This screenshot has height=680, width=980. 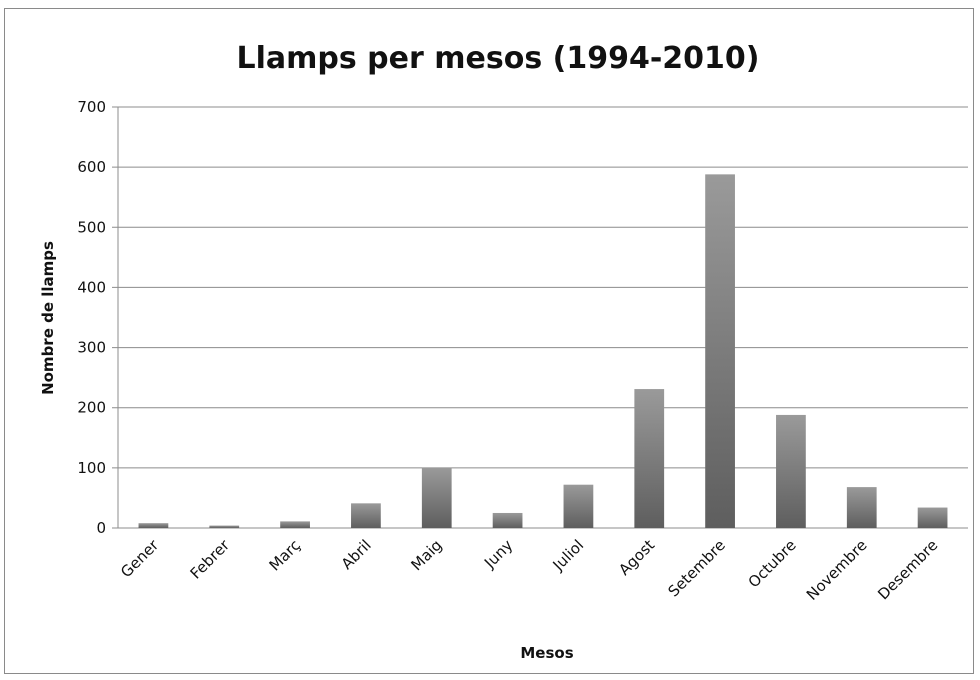 What do you see at coordinates (649, 458) in the screenshot?
I see `bar-agost` at bounding box center [649, 458].